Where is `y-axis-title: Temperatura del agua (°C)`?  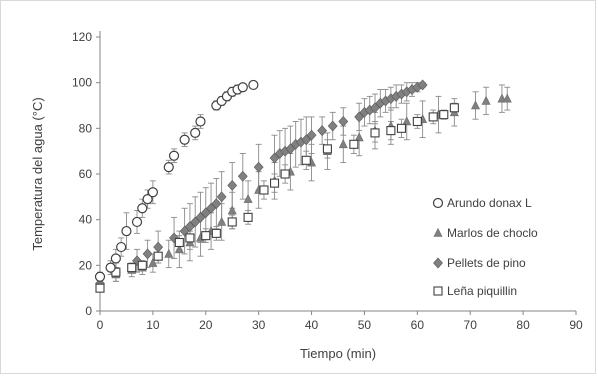
y-axis-title: Temperatura del agua (°C) is located at coordinates (37, 173).